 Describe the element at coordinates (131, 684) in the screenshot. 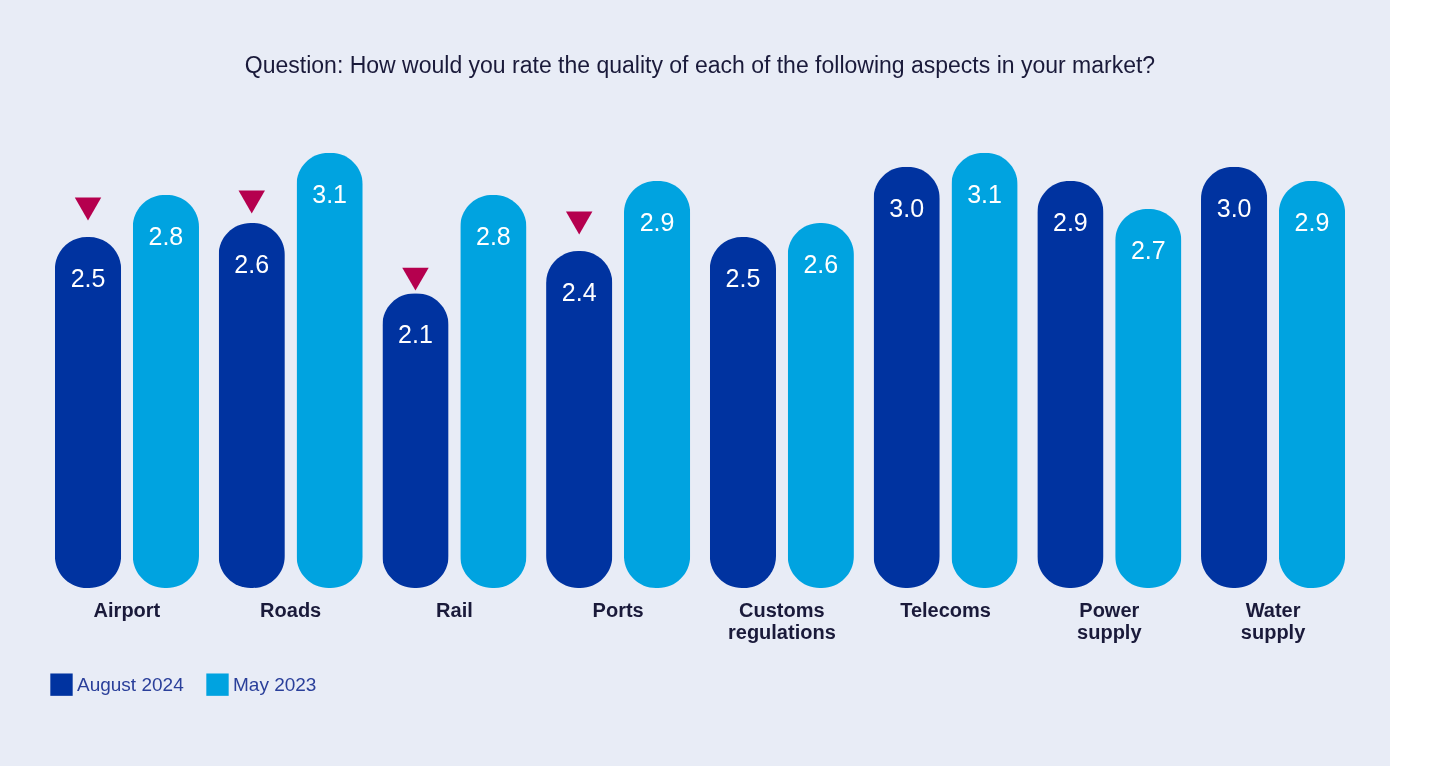

I see `legend-label: August 2024` at that location.